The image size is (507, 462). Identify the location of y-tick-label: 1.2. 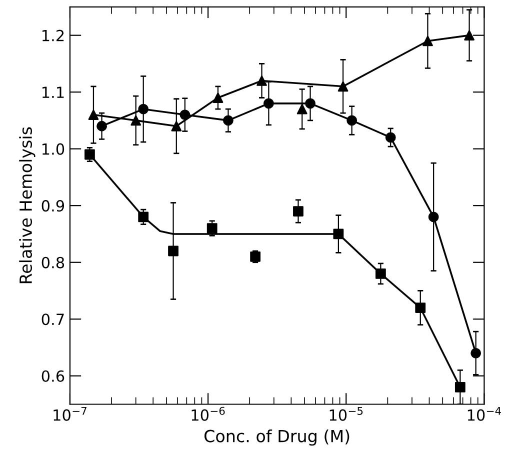
(53, 36).